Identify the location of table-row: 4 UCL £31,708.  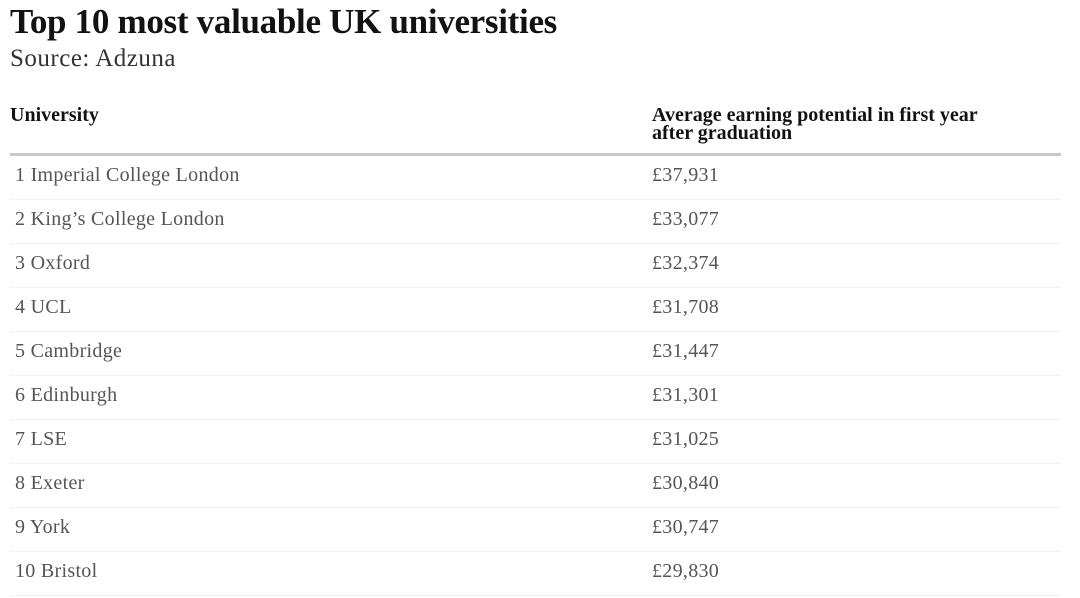
(535, 310).